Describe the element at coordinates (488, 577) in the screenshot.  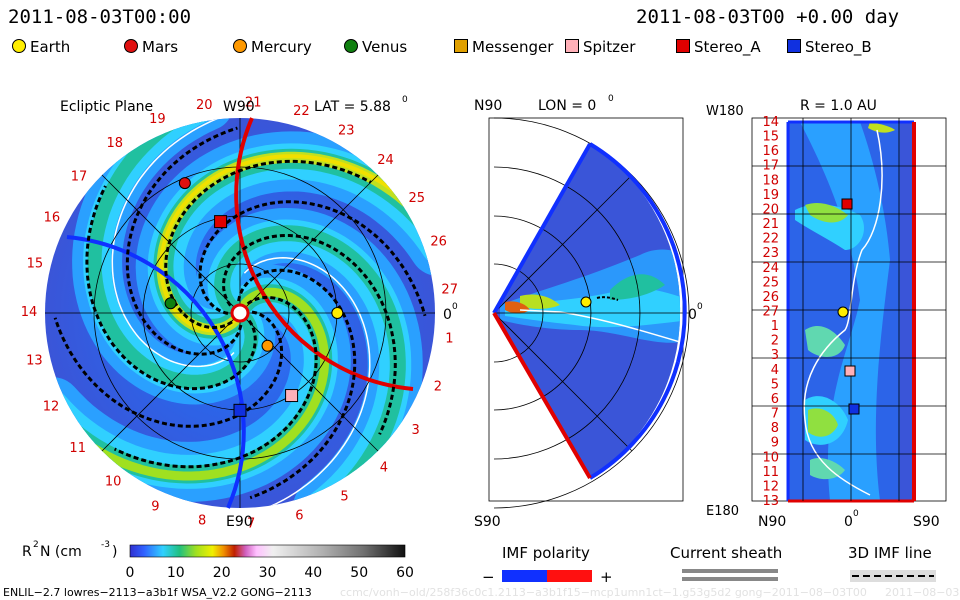
I see `imf-polarity-minus: −` at that location.